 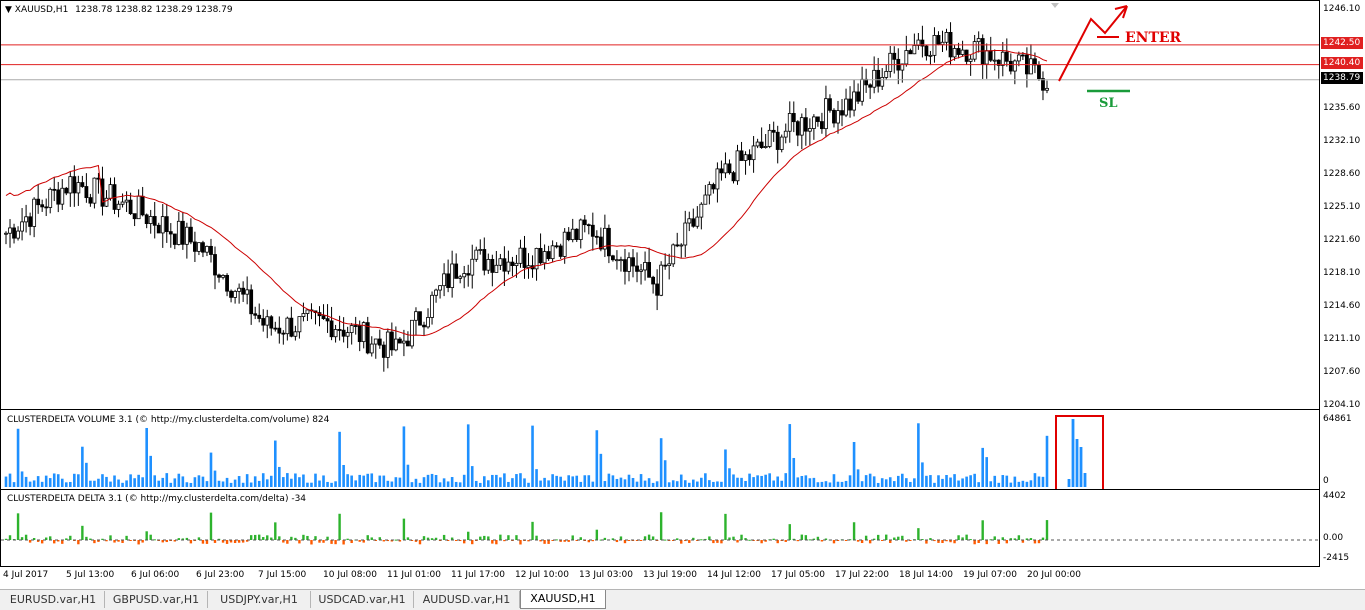 What do you see at coordinates (259, 599) in the screenshot?
I see `tab-usdjpy: USDJPY.var,H1` at bounding box center [259, 599].